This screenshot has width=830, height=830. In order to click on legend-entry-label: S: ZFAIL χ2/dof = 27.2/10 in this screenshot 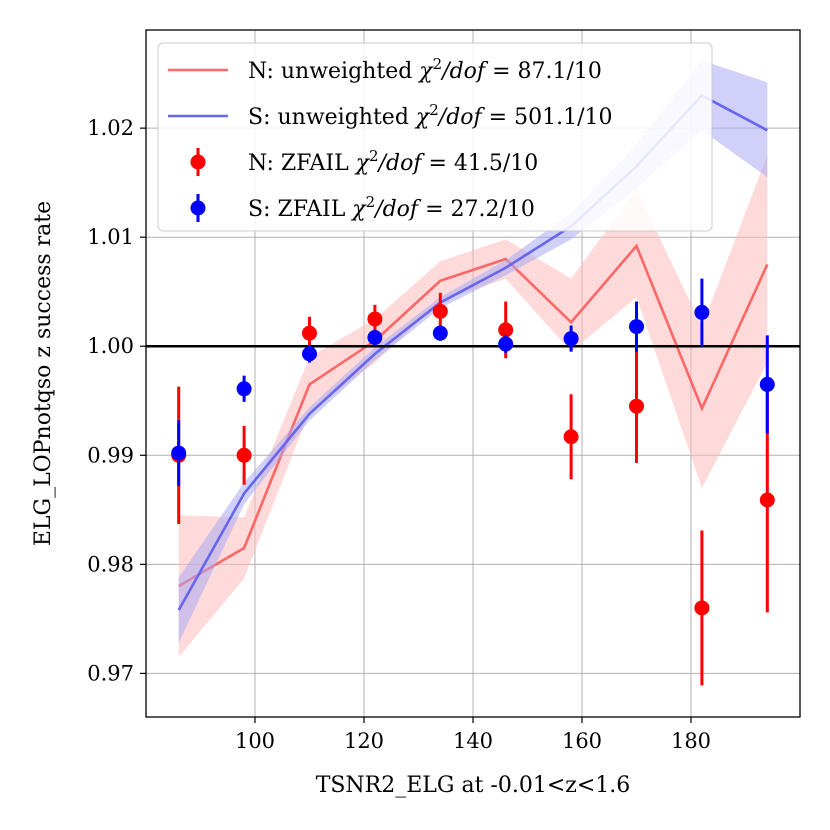, I will do `click(391, 207)`.